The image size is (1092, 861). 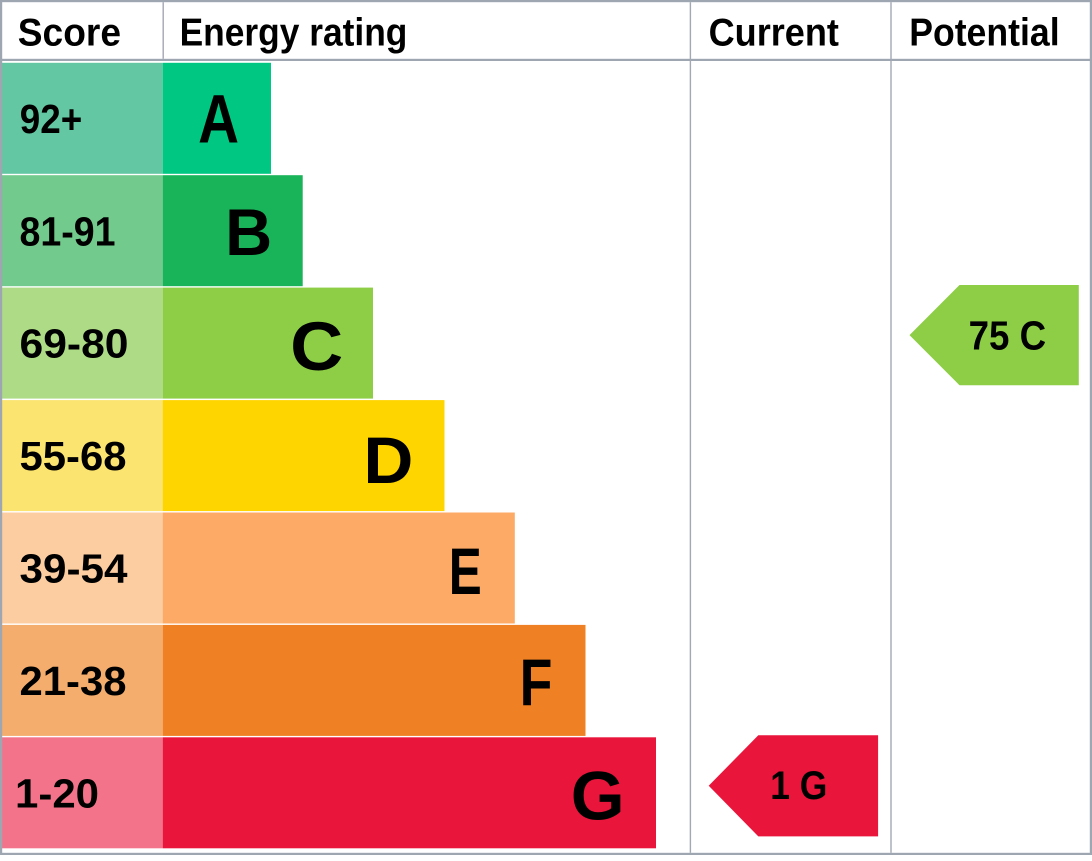 I want to click on svg-text: C, so click(x=316, y=346).